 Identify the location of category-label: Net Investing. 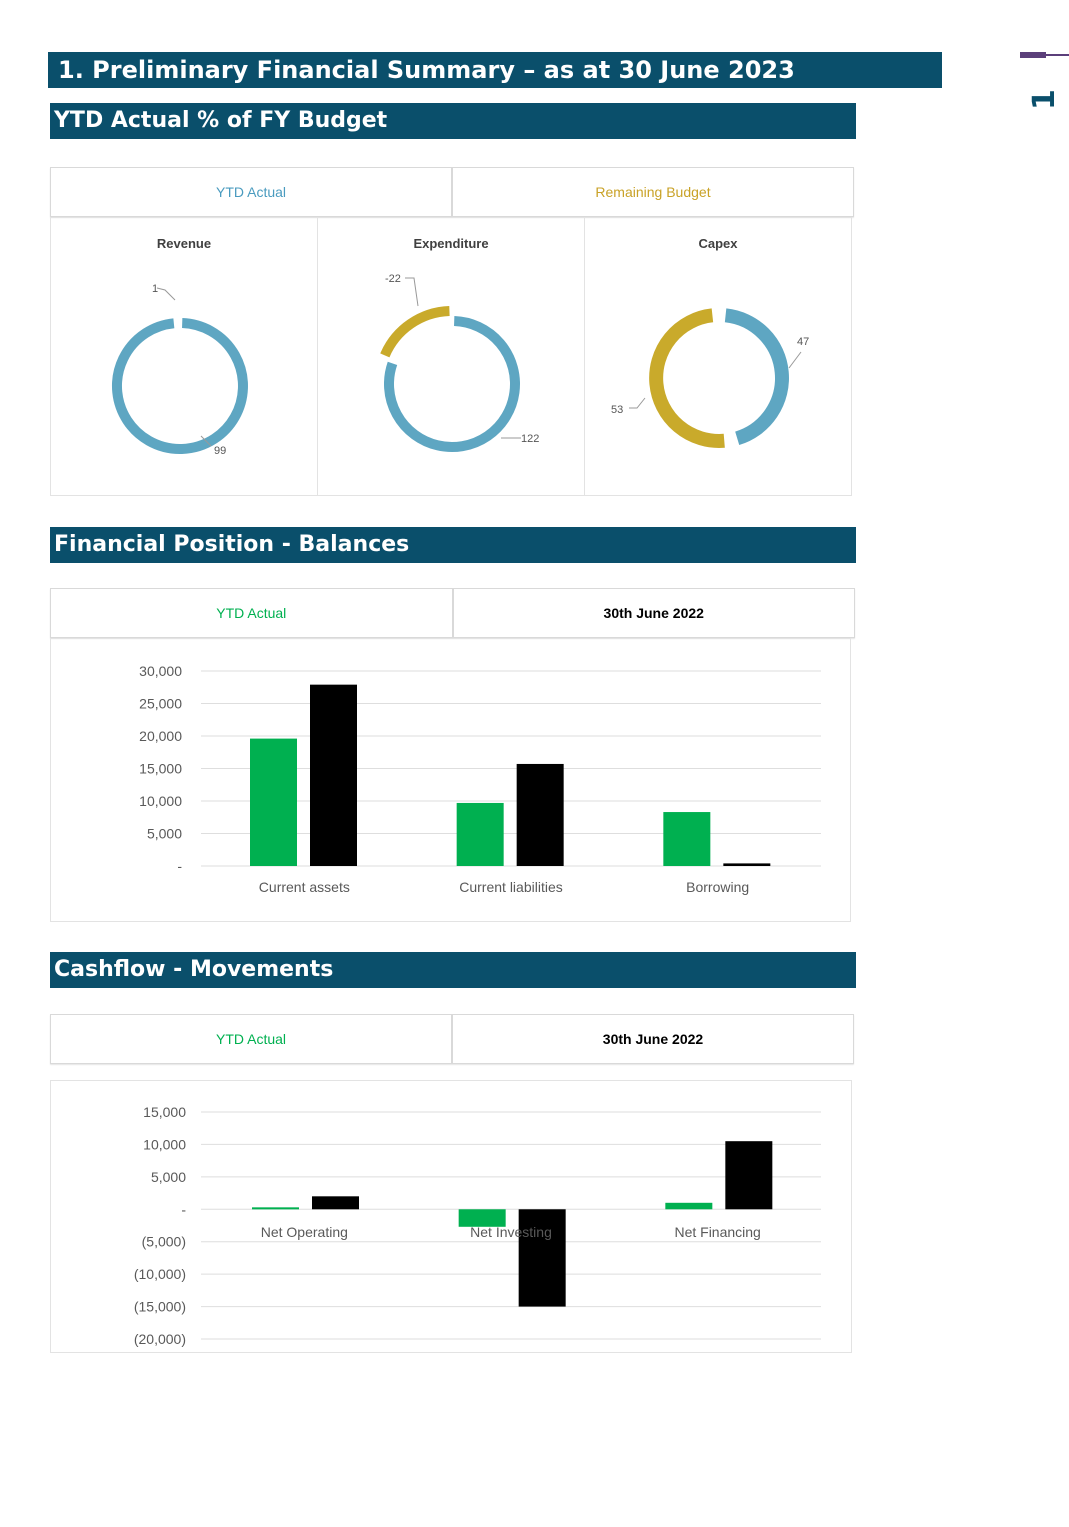
(511, 1232).